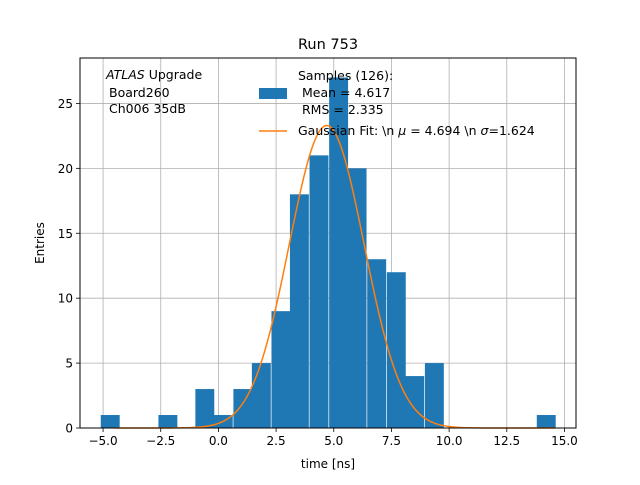 The height and width of the screenshot is (485, 640). What do you see at coordinates (139, 92) in the screenshot?
I see `annotation-line-2: Board260` at bounding box center [139, 92].